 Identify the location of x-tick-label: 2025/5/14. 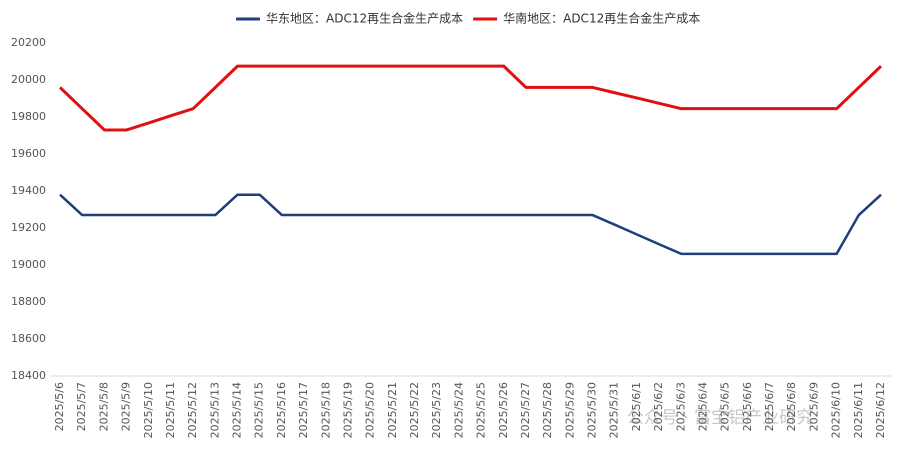
(237, 410).